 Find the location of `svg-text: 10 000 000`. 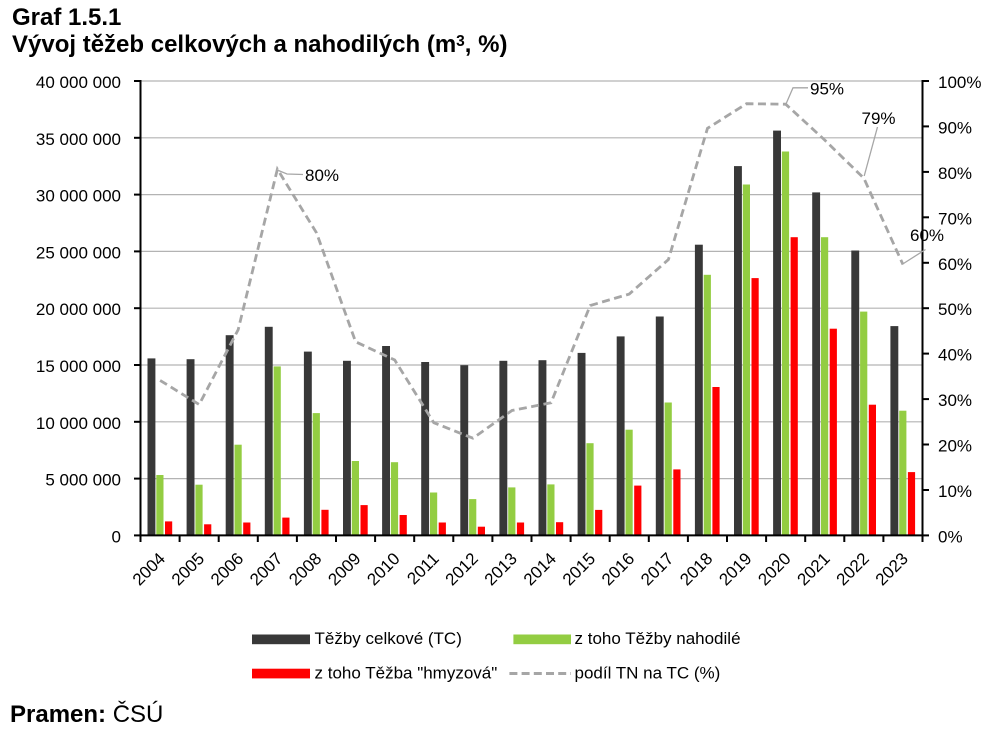

svg-text: 10 000 000 is located at coordinates (78, 423).